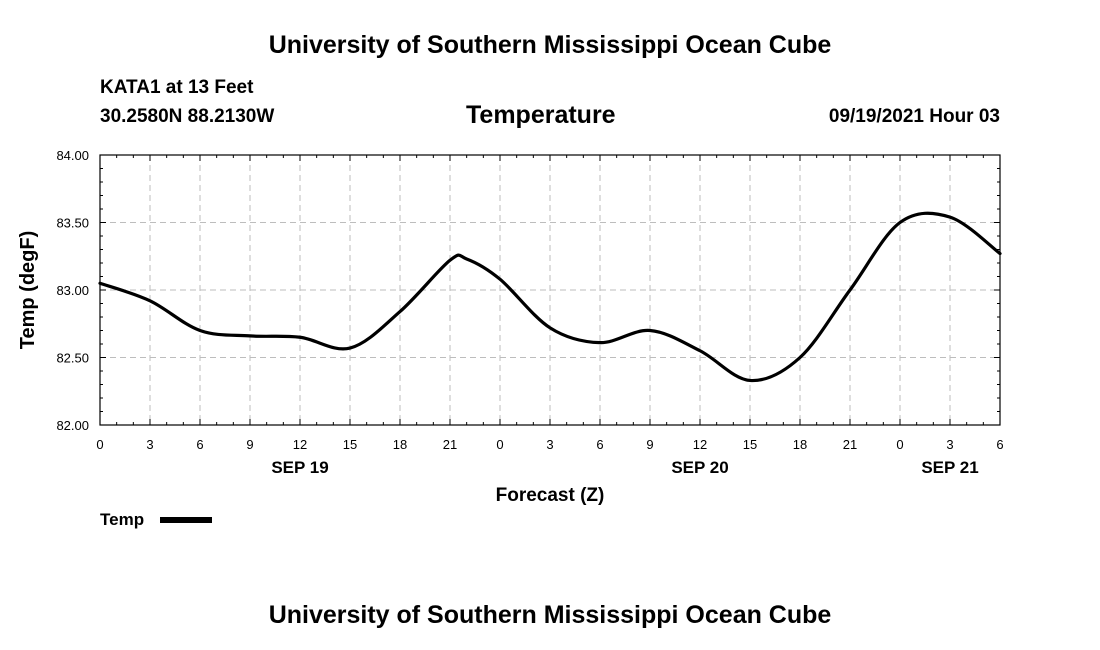 This screenshot has height=650, width=1100. Describe the element at coordinates (914, 116) in the screenshot. I see `forecast-timestamp: 09/19/2021 Hour 03` at that location.